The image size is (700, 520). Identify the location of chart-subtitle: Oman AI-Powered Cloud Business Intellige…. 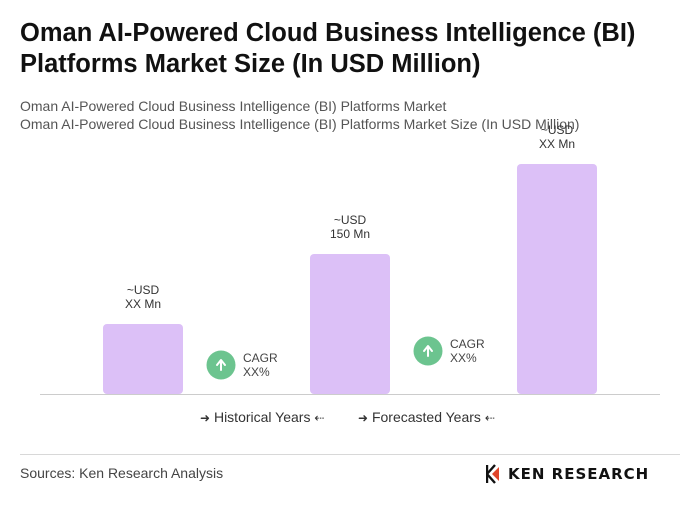
(233, 106).